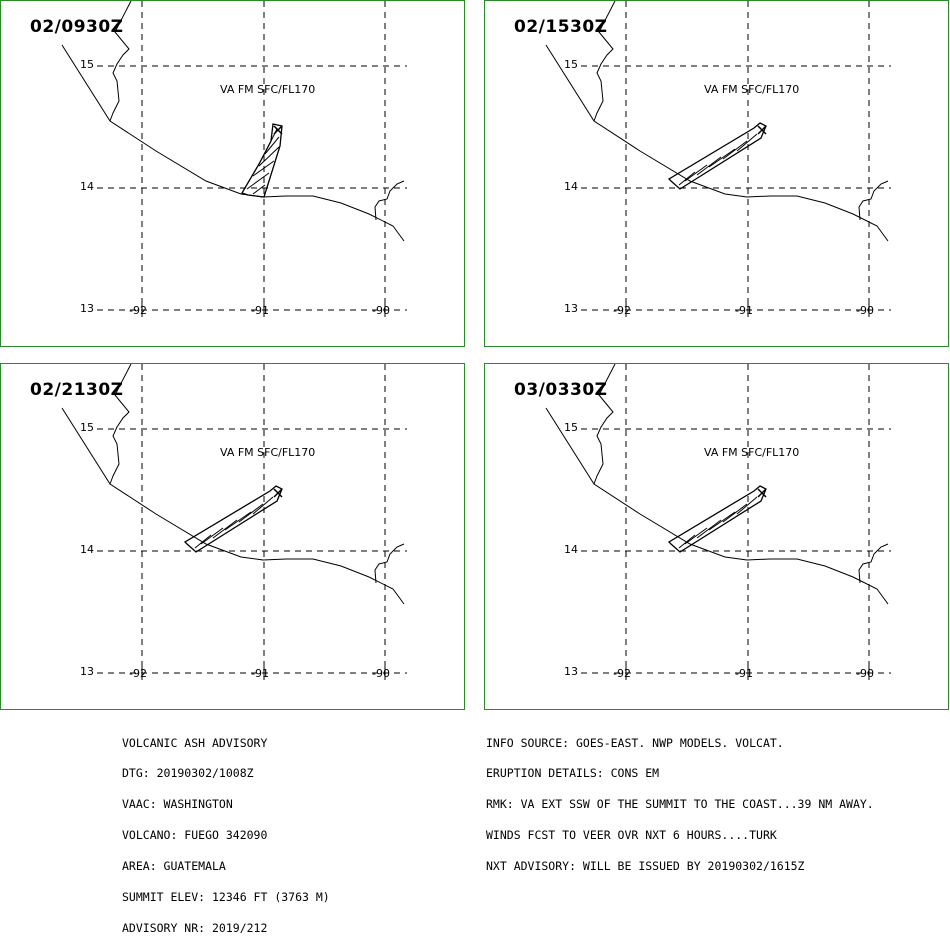  I want to click on panel-time: 02/0930Z, so click(77, 27).